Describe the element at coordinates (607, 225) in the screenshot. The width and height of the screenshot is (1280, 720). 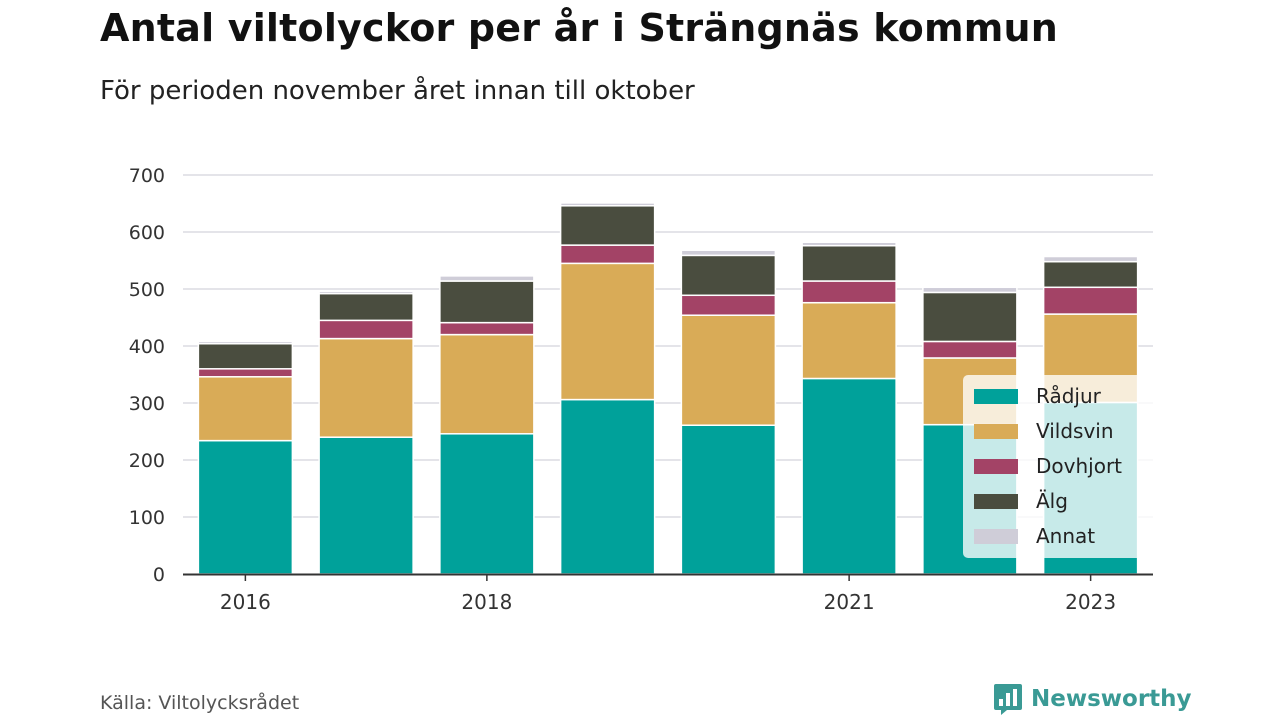
I see `bar-segment-älg-2019` at that location.